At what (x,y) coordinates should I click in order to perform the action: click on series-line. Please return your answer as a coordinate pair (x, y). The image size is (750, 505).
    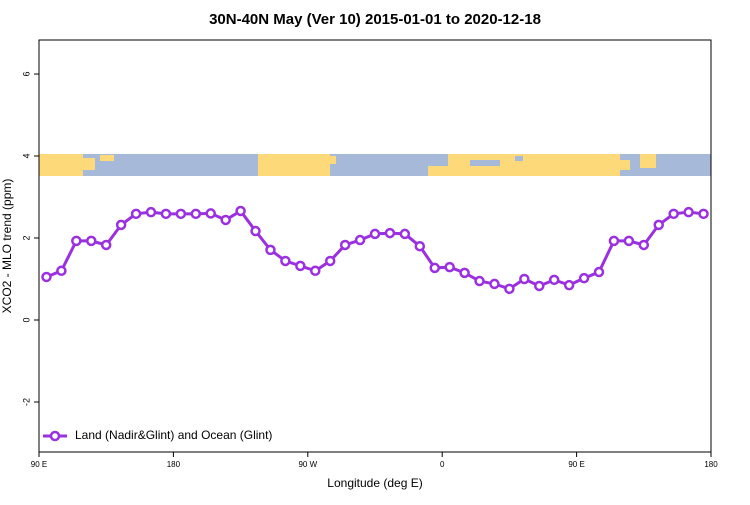
    Looking at the image, I should click on (374, 249).